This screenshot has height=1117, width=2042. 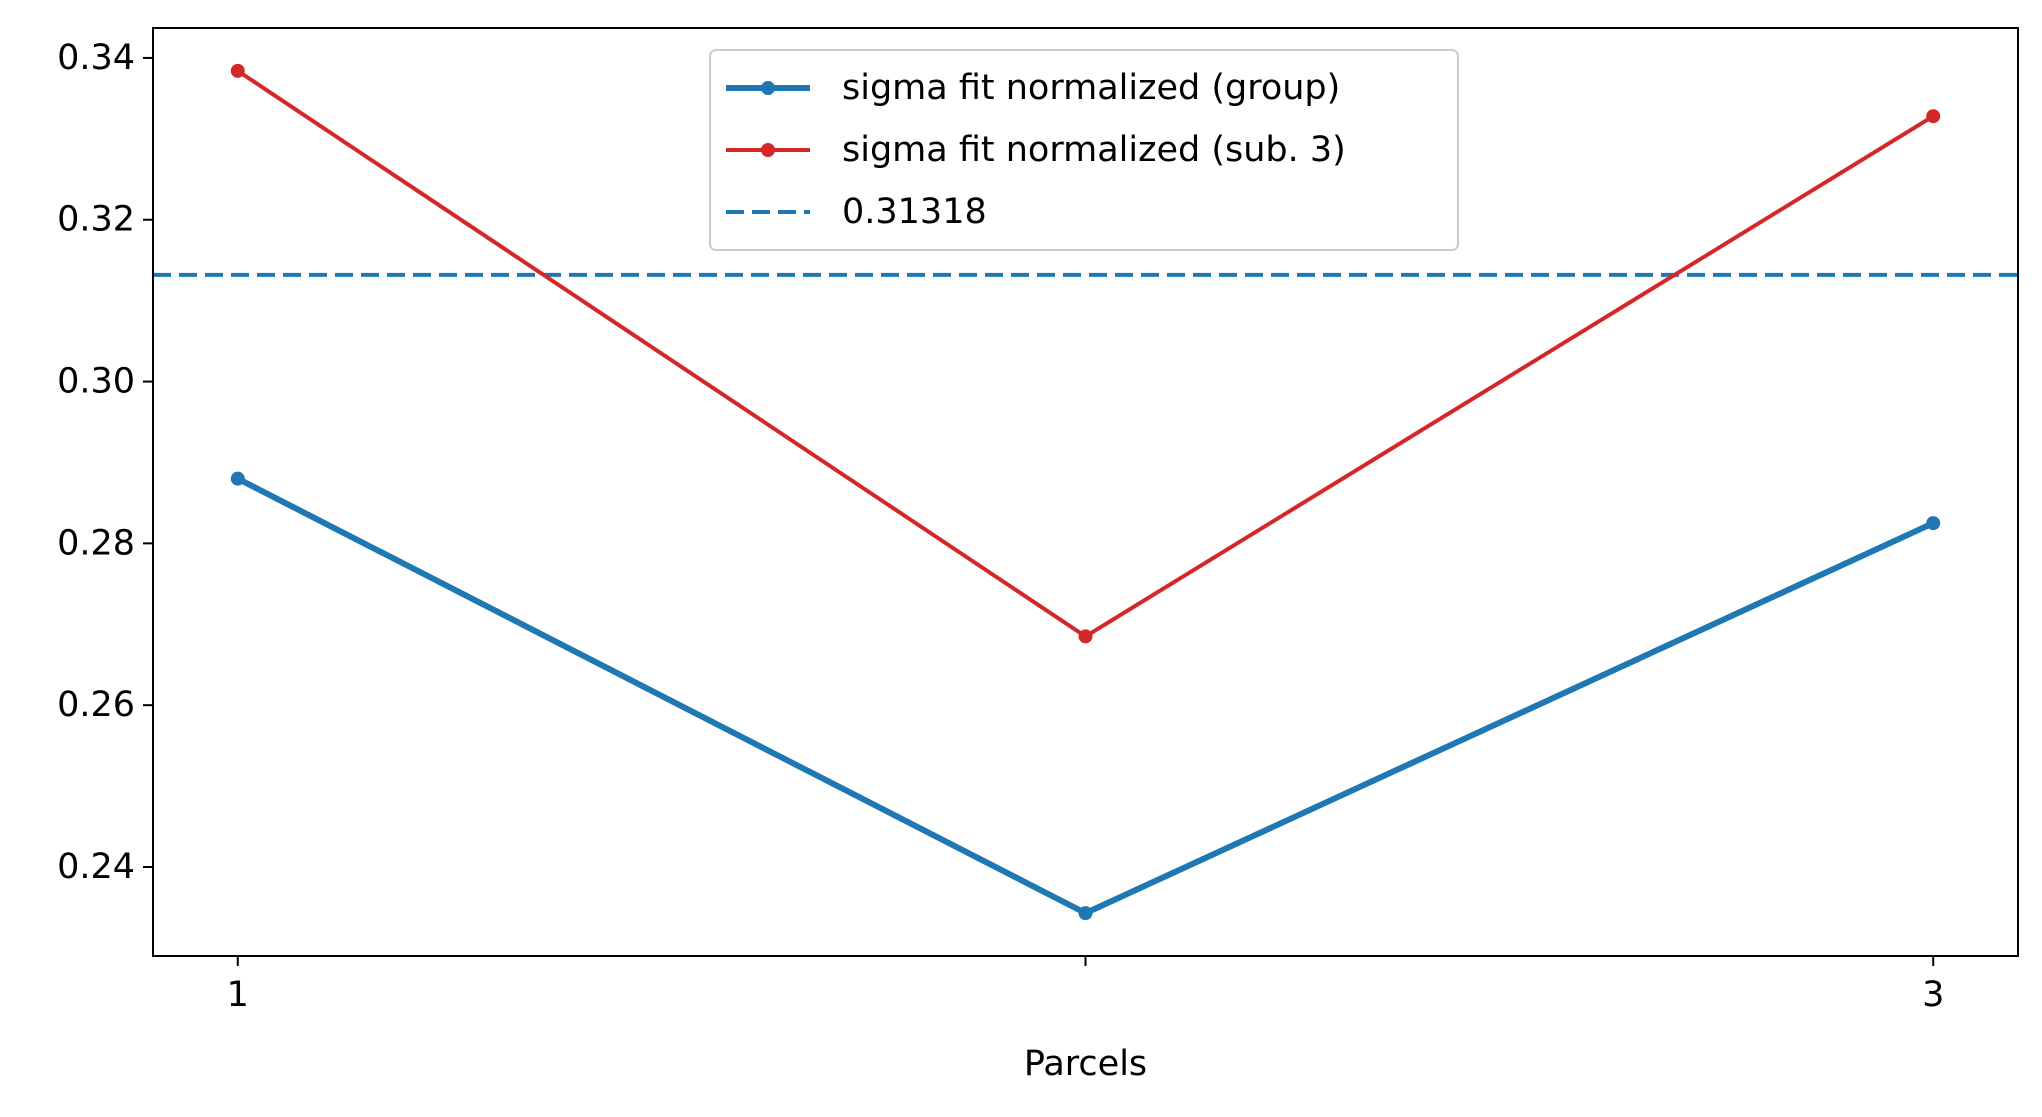 I want to click on legend-box, so click(x=1084, y=150).